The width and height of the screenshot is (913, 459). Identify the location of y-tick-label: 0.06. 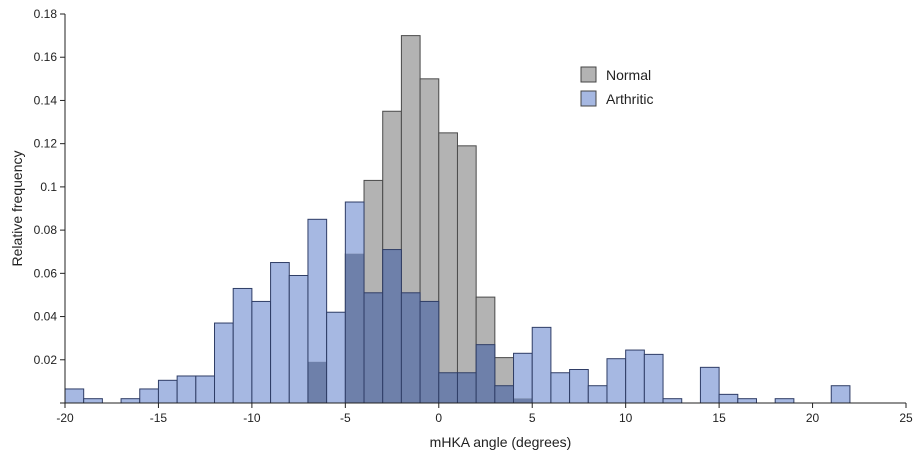
(46, 273).